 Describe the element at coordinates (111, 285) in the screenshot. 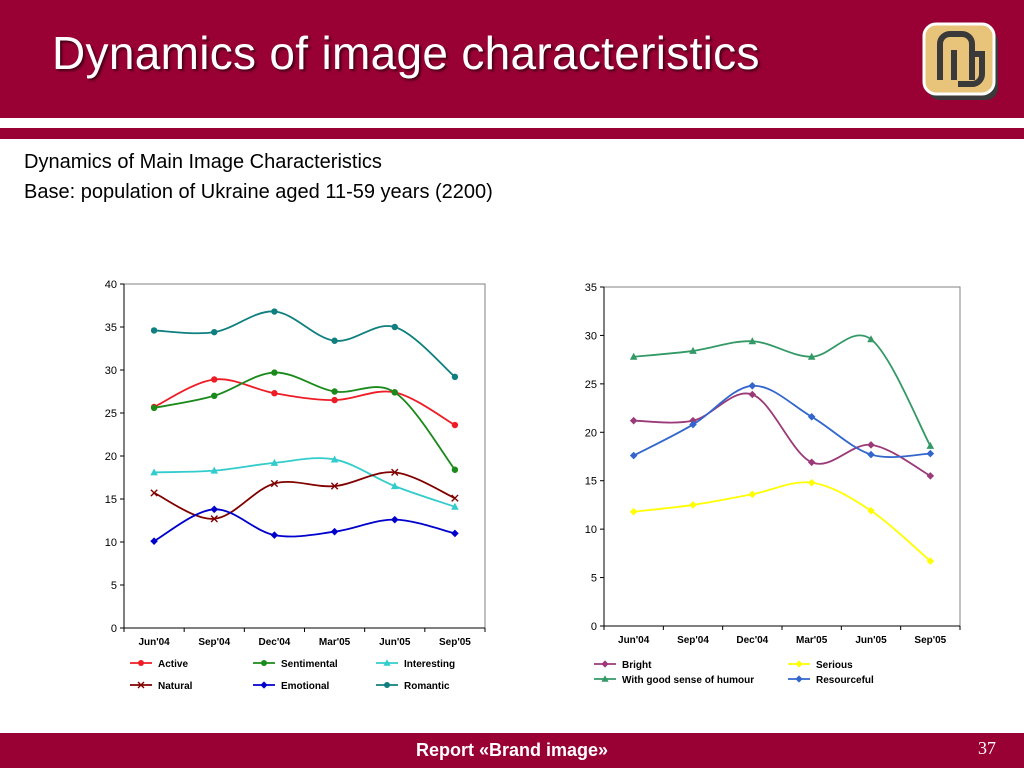

I see `y-tick-label: 40` at that location.